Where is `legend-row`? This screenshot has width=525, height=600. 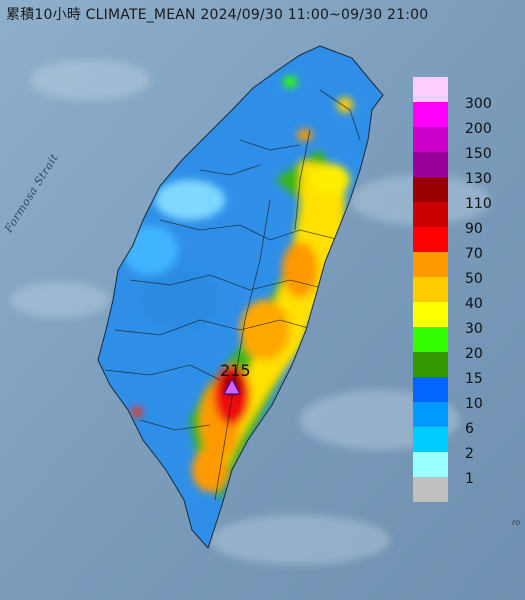 legend-row is located at coordinates (466, 489).